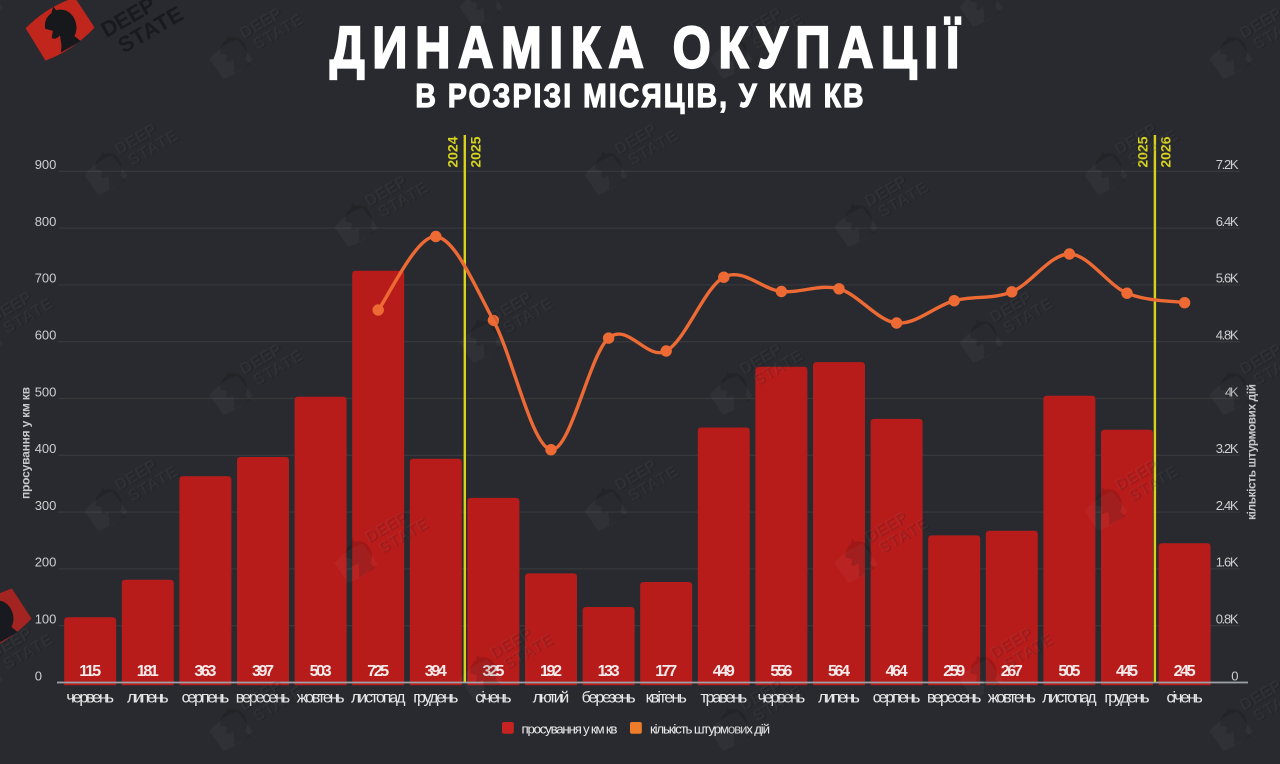 The width and height of the screenshot is (1280, 764). I want to click on svg-text: вересень, so click(954, 698).